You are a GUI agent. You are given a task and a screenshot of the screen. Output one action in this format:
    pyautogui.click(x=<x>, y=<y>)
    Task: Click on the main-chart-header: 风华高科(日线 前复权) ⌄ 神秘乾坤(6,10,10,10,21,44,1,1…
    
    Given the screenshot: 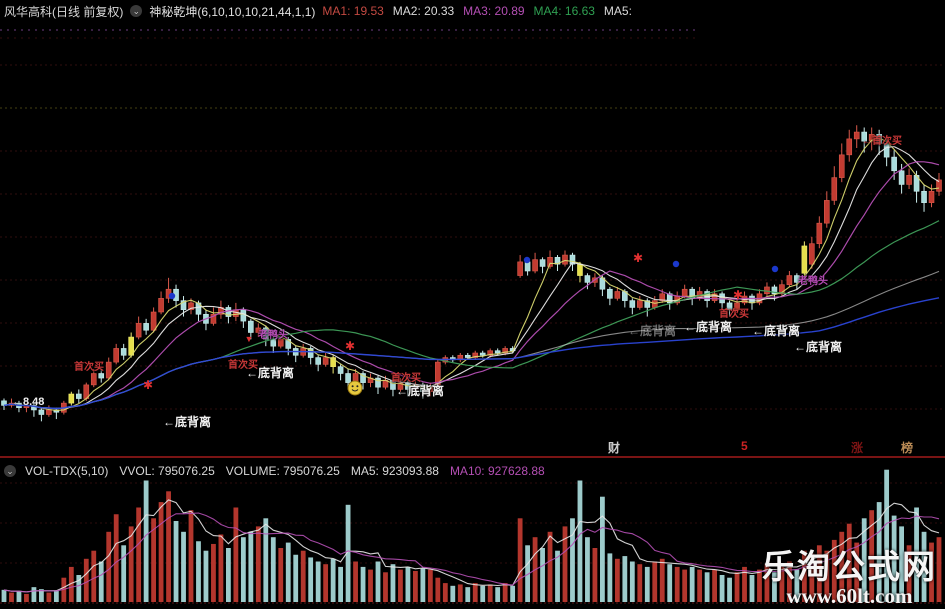 What is the action you would take?
    pyautogui.click(x=472, y=11)
    